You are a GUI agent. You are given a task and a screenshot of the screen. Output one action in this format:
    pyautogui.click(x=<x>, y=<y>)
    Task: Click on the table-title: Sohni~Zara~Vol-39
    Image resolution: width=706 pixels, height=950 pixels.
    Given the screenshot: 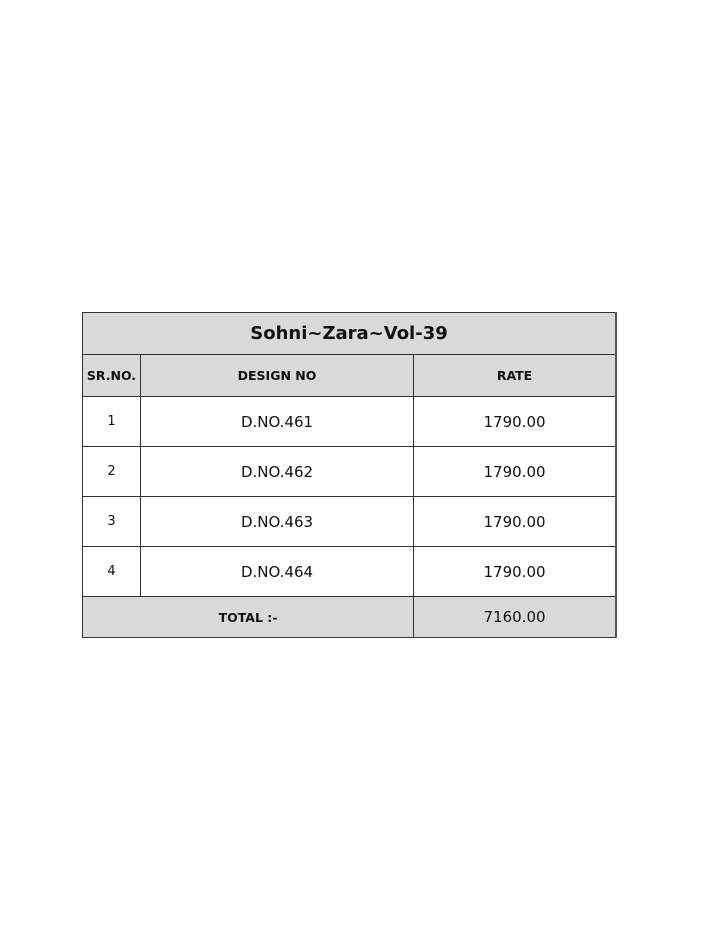 What is the action you would take?
    pyautogui.click(x=349, y=333)
    